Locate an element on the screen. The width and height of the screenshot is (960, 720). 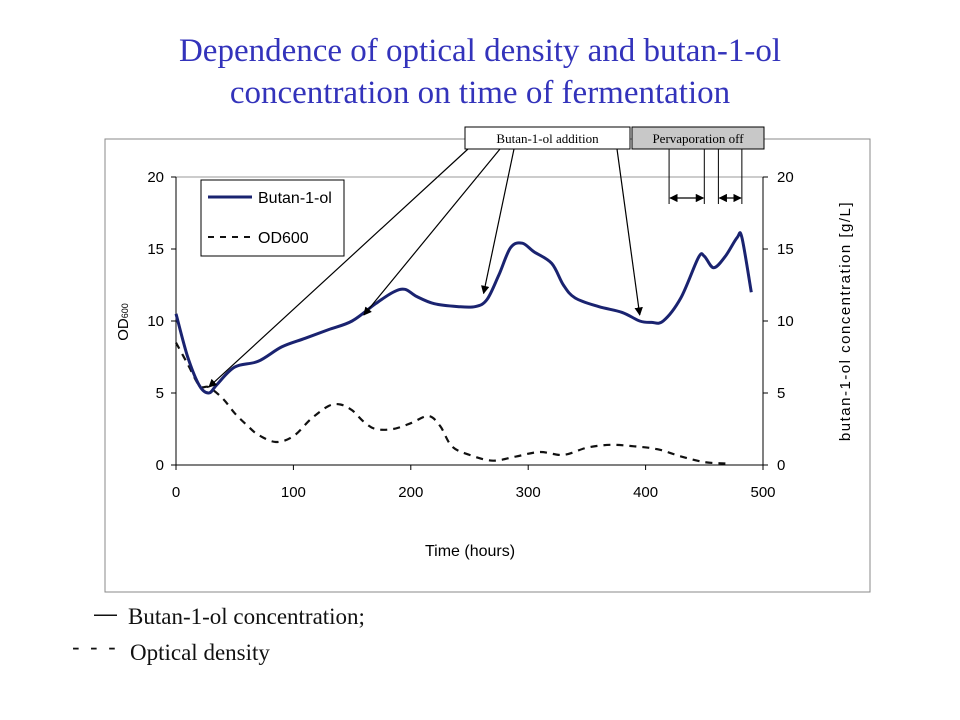
legend-label-od600: OD600 is located at coordinates (283, 238).